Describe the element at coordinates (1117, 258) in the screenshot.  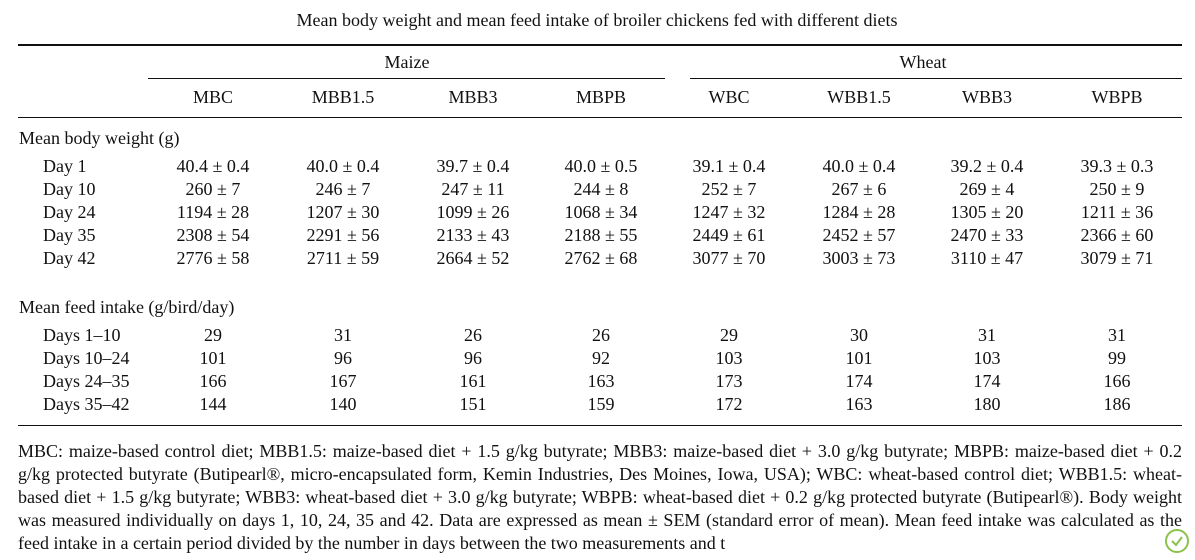
I see `cell: 3079 ± 71` at that location.